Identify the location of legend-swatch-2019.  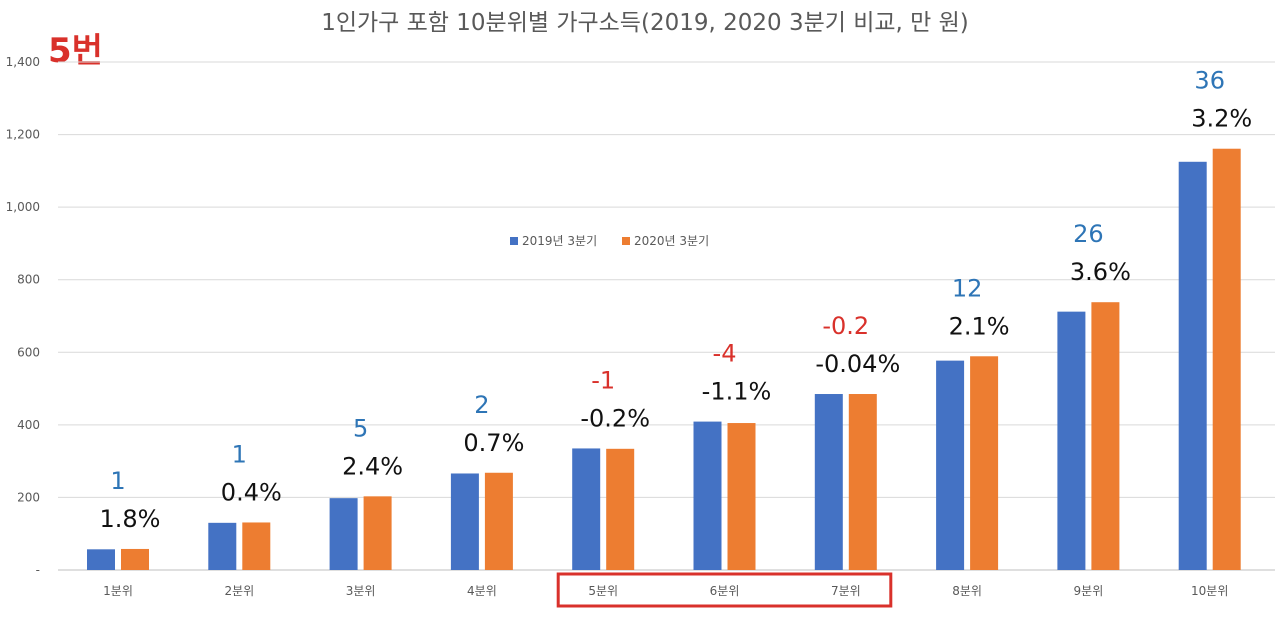
(514, 241).